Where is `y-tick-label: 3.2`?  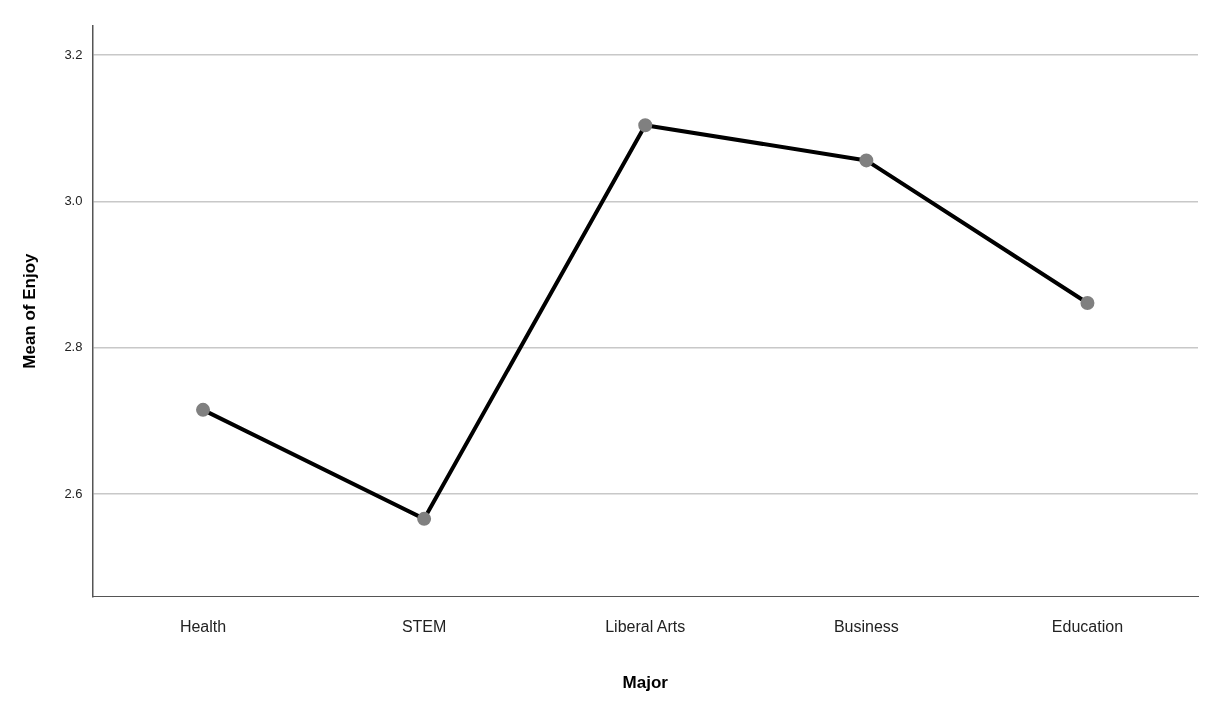
y-tick-label: 3.2 is located at coordinates (73, 54).